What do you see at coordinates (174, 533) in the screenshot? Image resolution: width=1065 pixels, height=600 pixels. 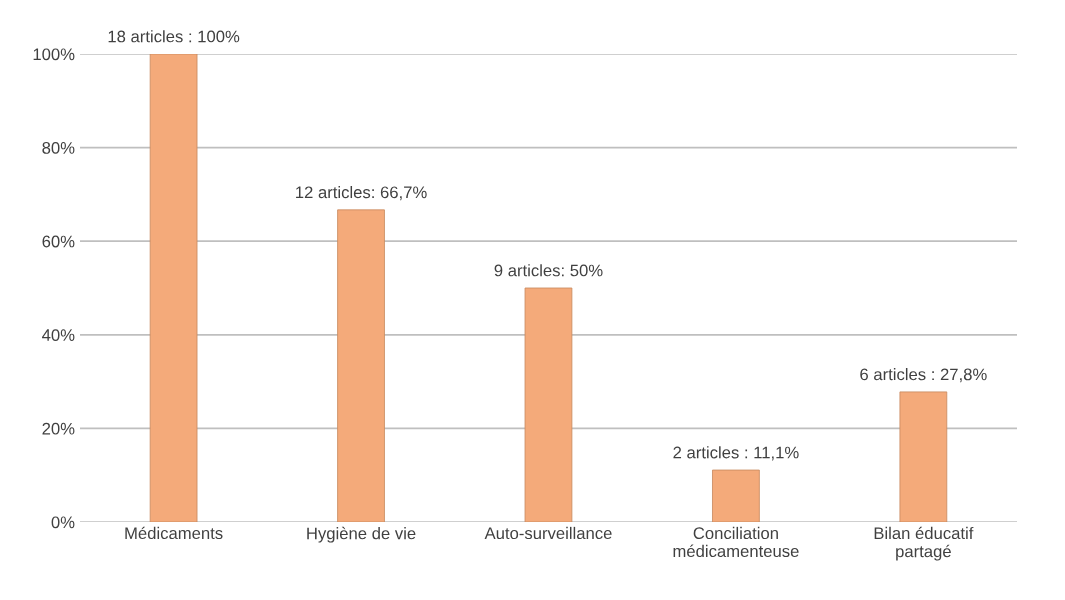 I see `x-tick-label: Médicaments` at bounding box center [174, 533].